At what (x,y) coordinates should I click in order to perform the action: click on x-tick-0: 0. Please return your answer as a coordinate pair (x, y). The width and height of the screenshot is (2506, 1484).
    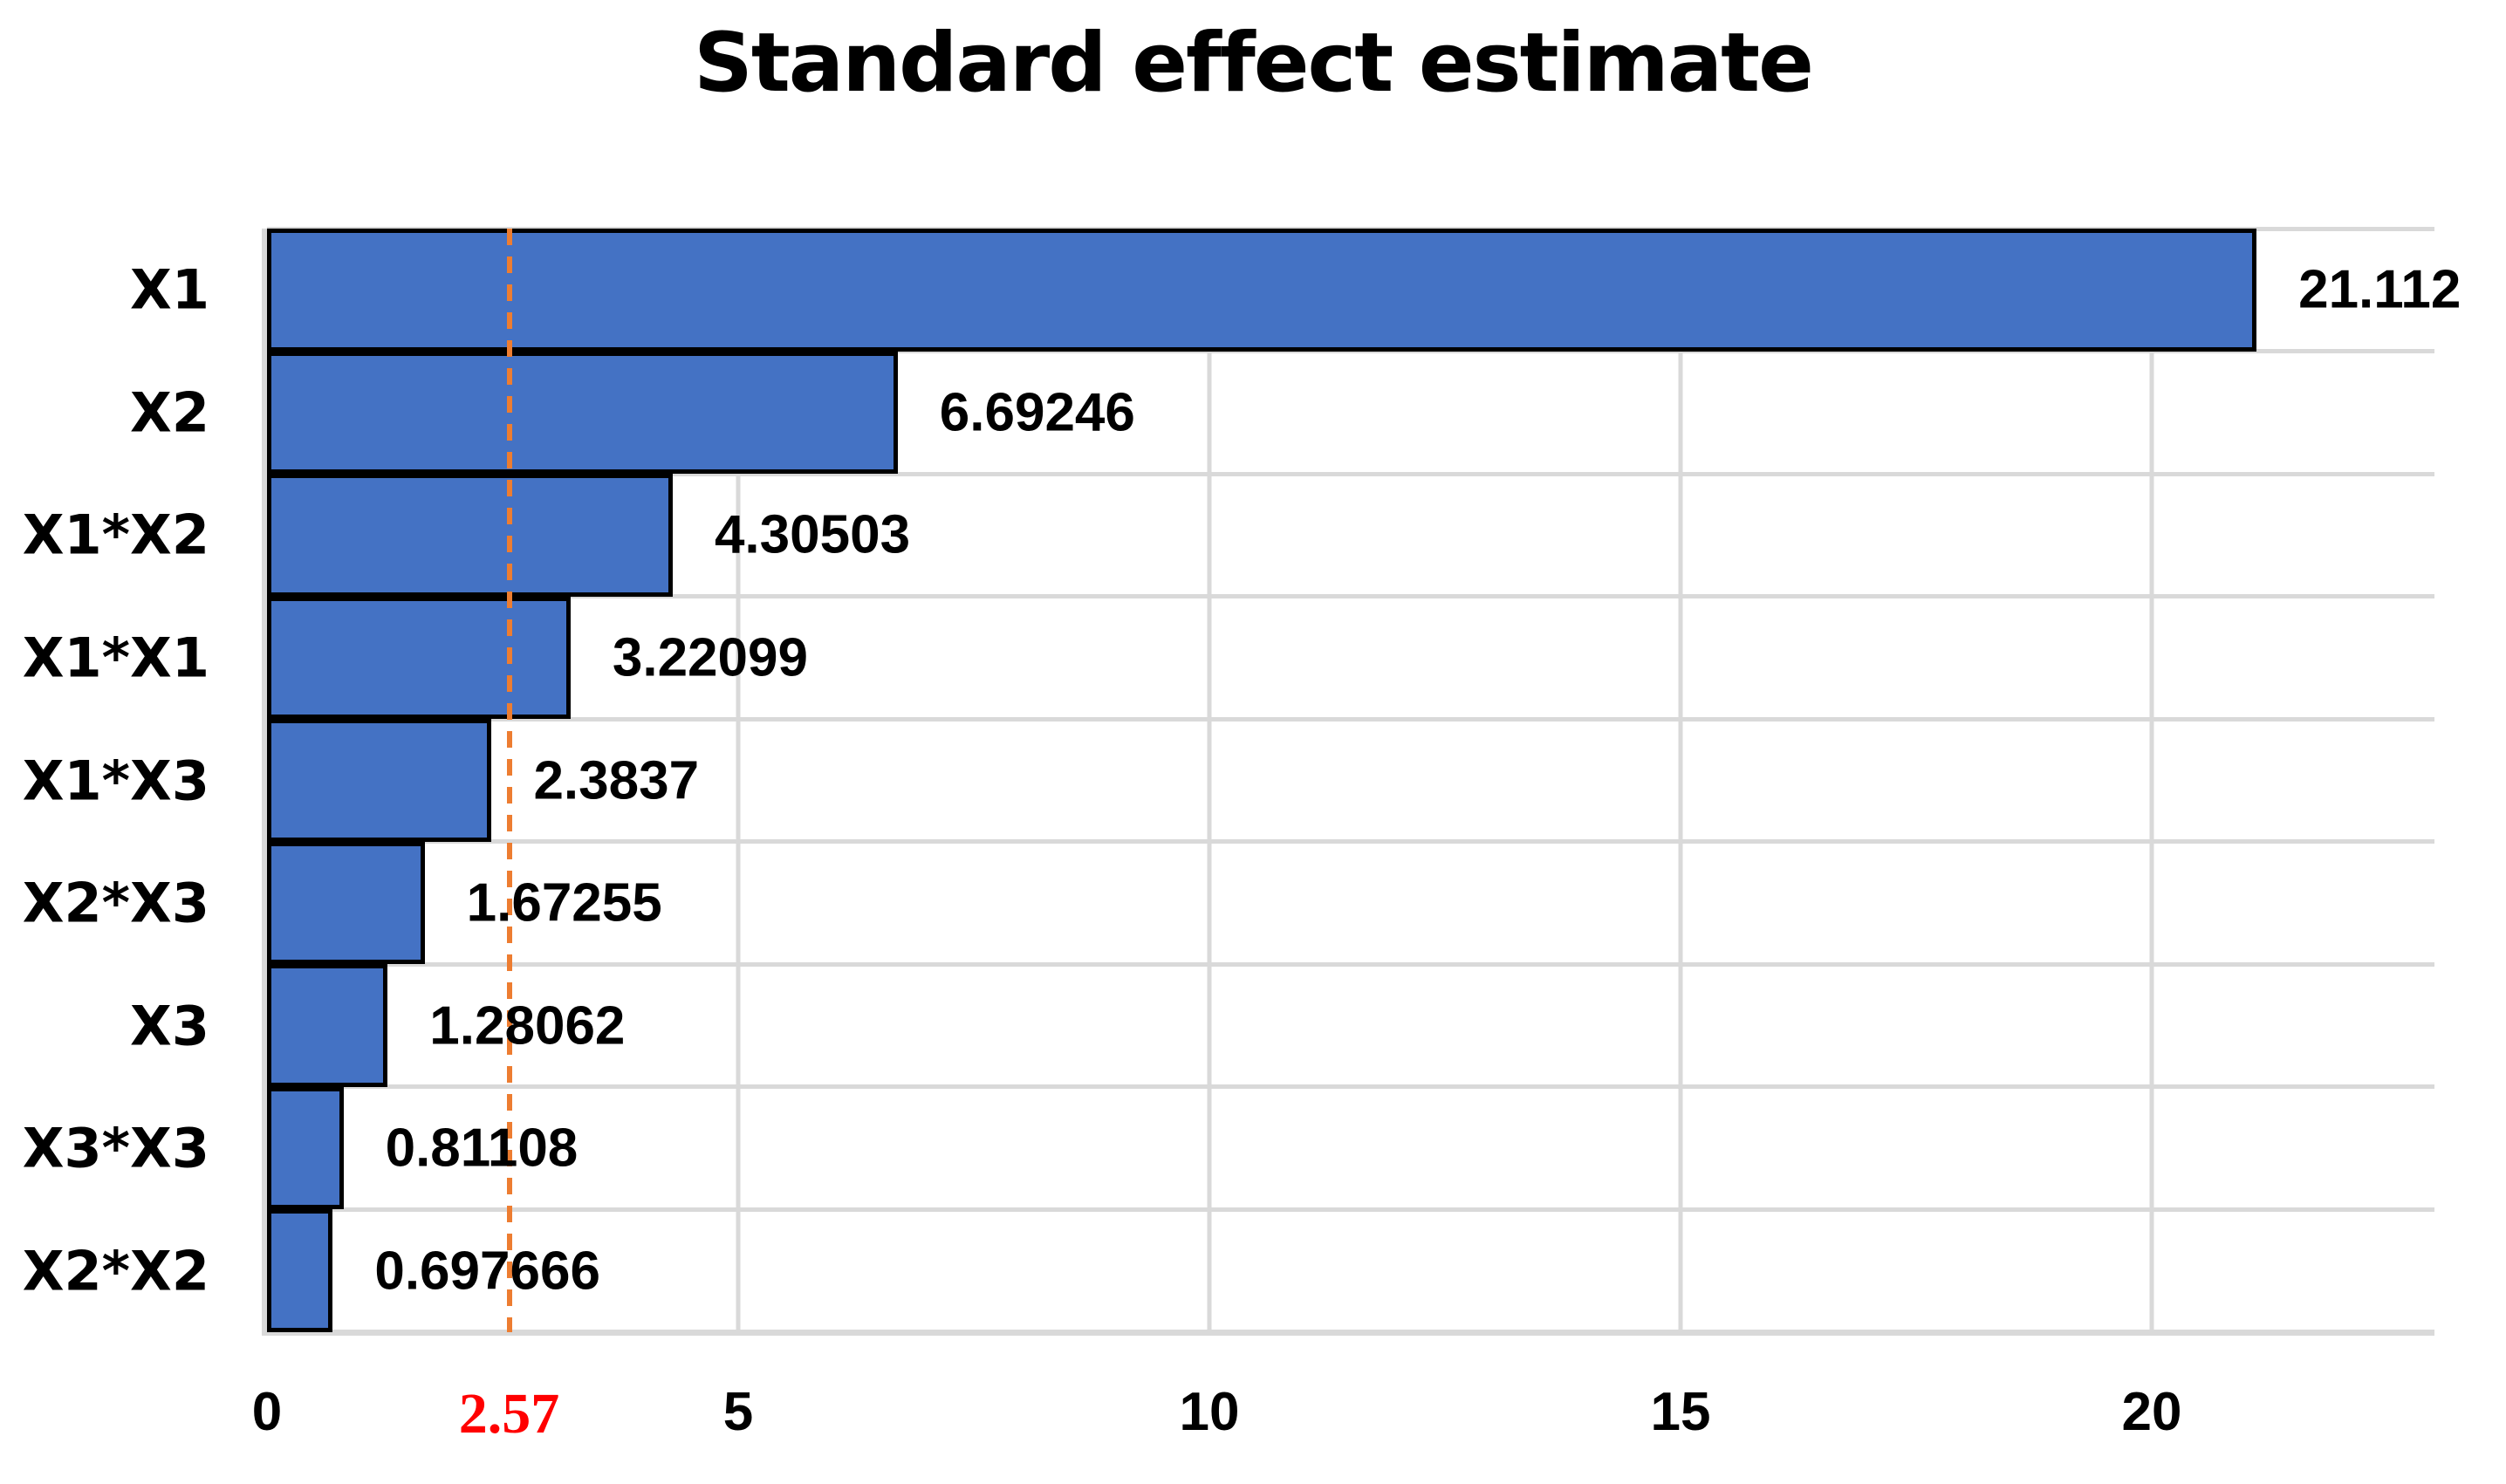
    Looking at the image, I should click on (267, 1412).